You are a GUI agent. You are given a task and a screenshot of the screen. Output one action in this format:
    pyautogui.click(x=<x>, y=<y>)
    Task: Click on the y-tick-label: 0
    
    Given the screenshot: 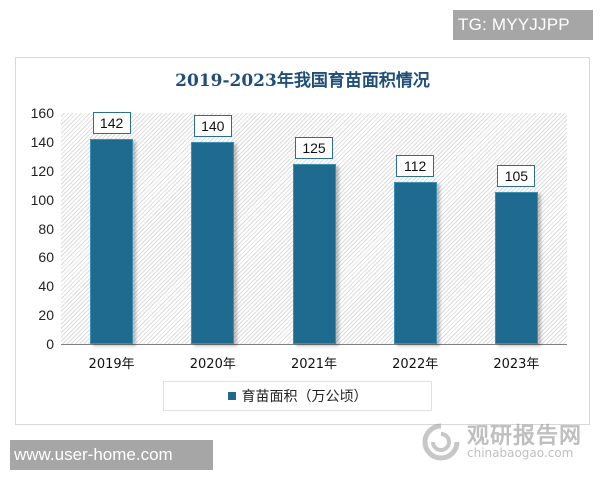 What is the action you would take?
    pyautogui.click(x=50, y=344)
    